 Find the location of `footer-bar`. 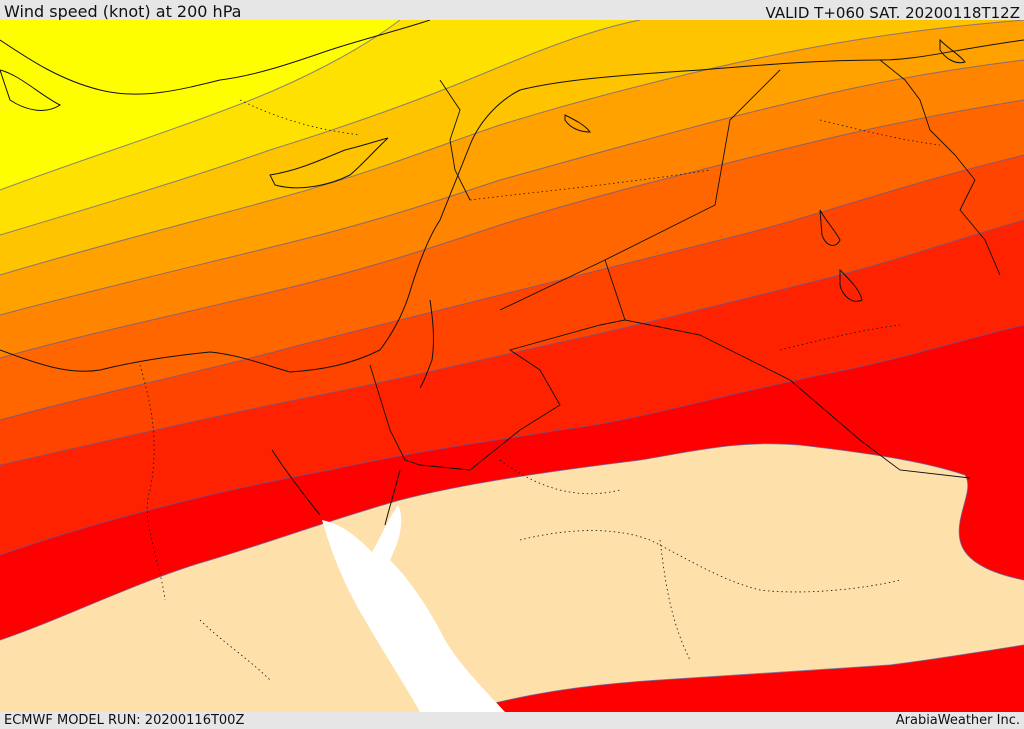

footer-bar is located at coordinates (512, 720).